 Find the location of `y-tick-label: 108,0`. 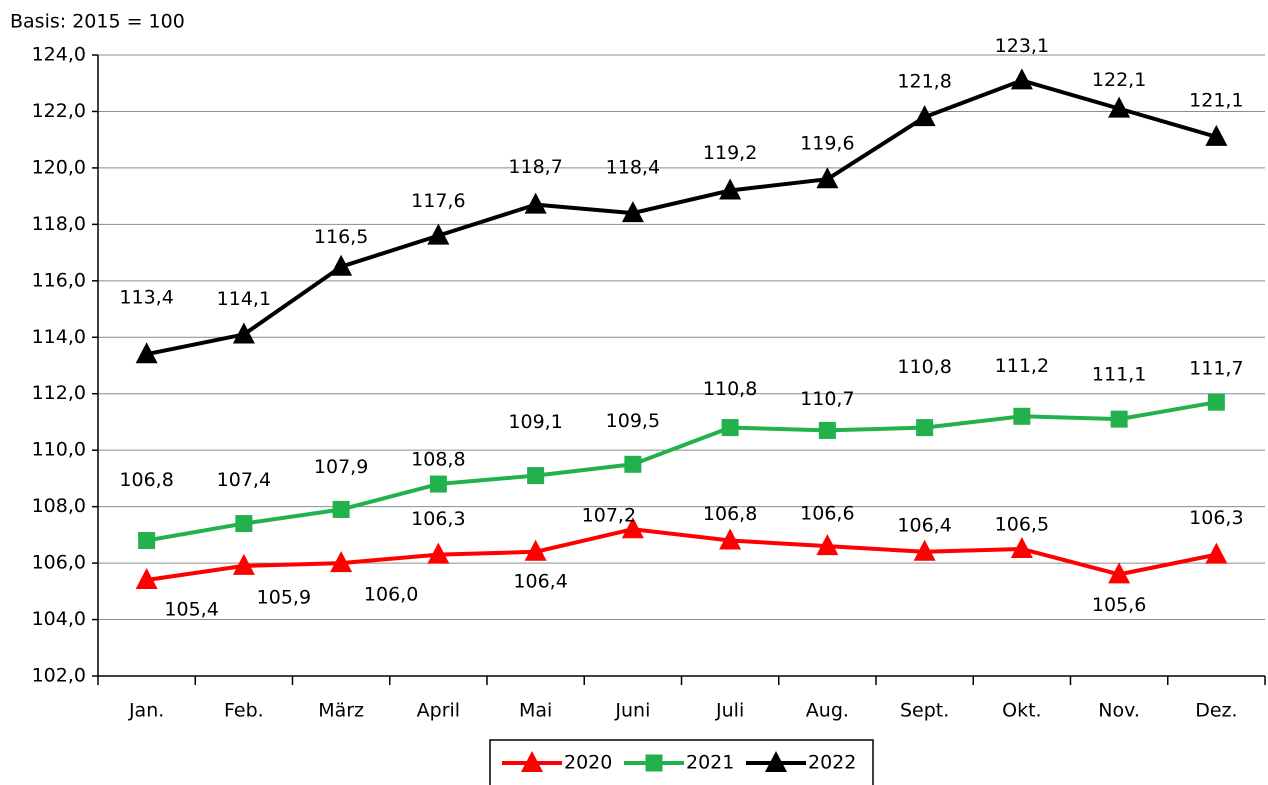

y-tick-label: 108,0 is located at coordinates (59, 506).